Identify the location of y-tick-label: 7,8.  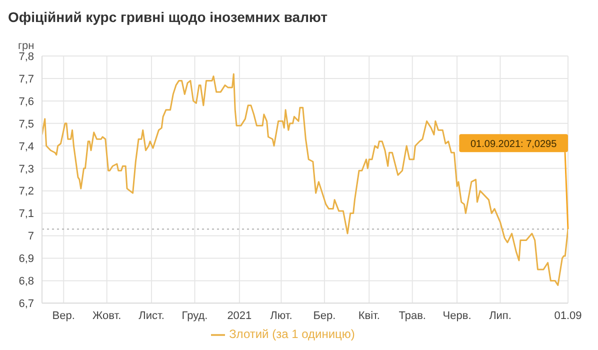
(26, 56).